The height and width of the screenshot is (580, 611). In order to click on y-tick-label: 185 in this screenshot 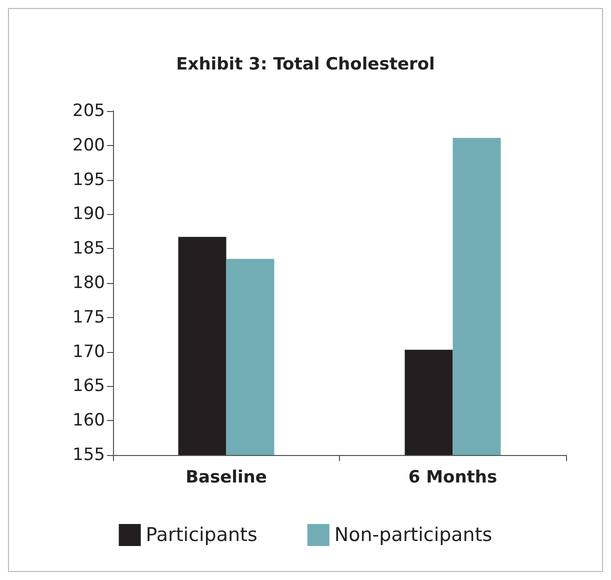, I will do `click(88, 248)`.